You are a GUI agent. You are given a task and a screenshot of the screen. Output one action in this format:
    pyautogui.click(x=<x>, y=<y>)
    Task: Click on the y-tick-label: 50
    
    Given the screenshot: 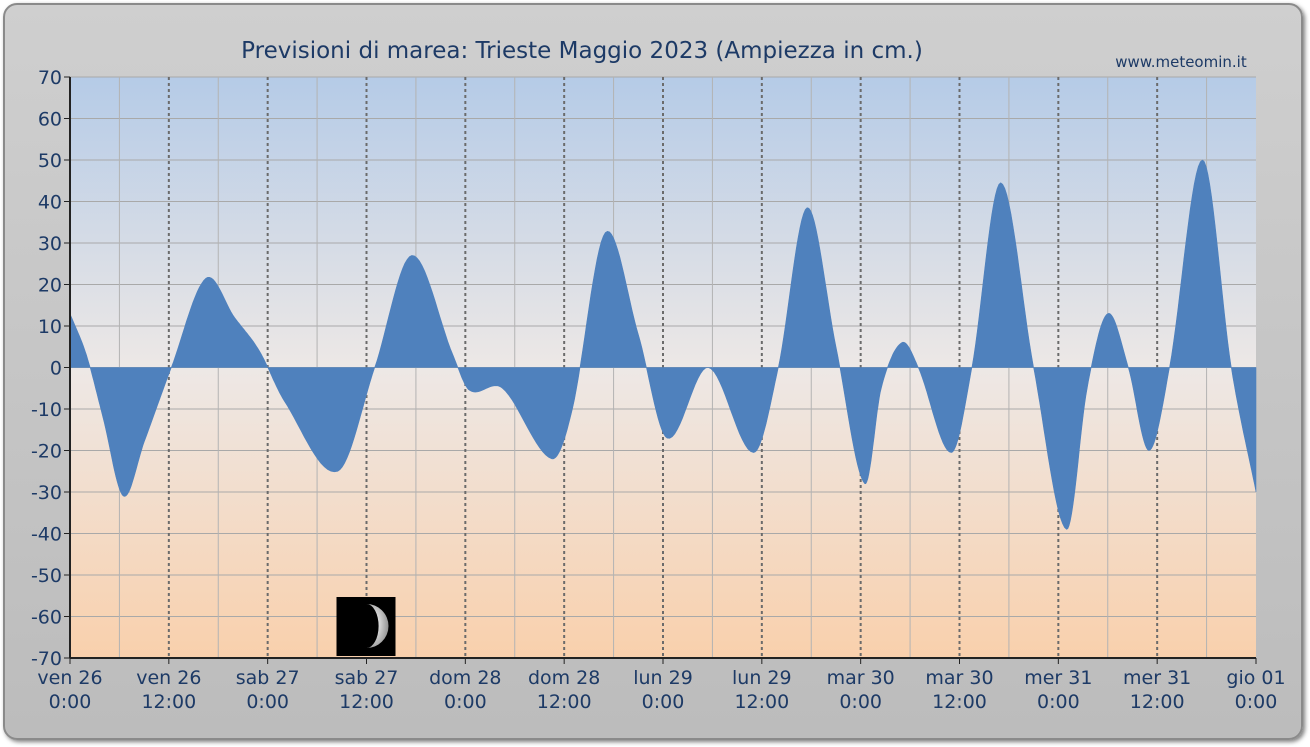 What is the action you would take?
    pyautogui.click(x=50, y=161)
    